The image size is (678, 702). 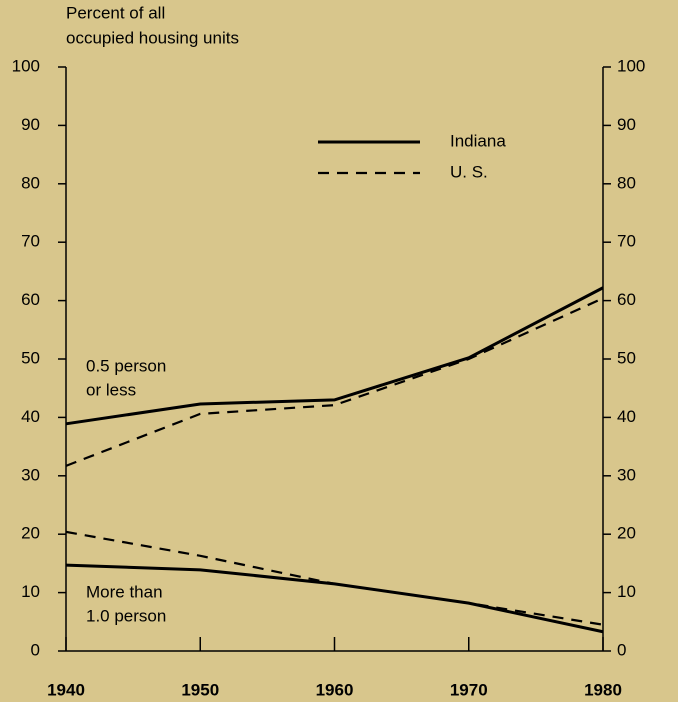 What do you see at coordinates (626, 474) in the screenshot?
I see `y2-tick-label: 30` at bounding box center [626, 474].